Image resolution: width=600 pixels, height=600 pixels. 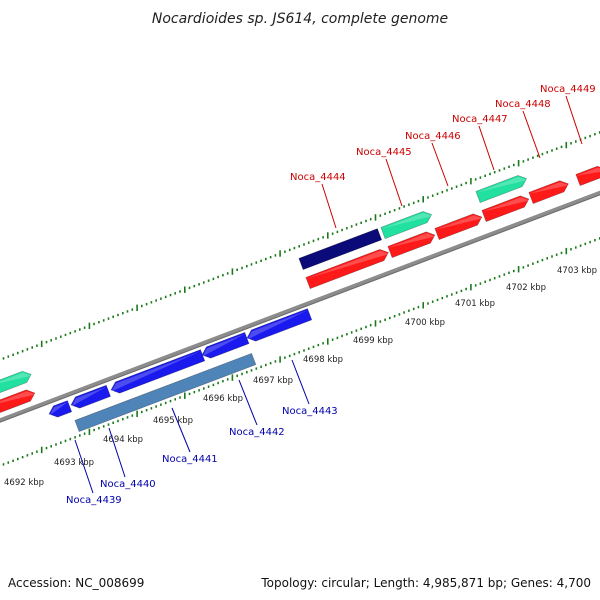 I want to click on gene-label: Noca_4448, so click(x=523, y=104).